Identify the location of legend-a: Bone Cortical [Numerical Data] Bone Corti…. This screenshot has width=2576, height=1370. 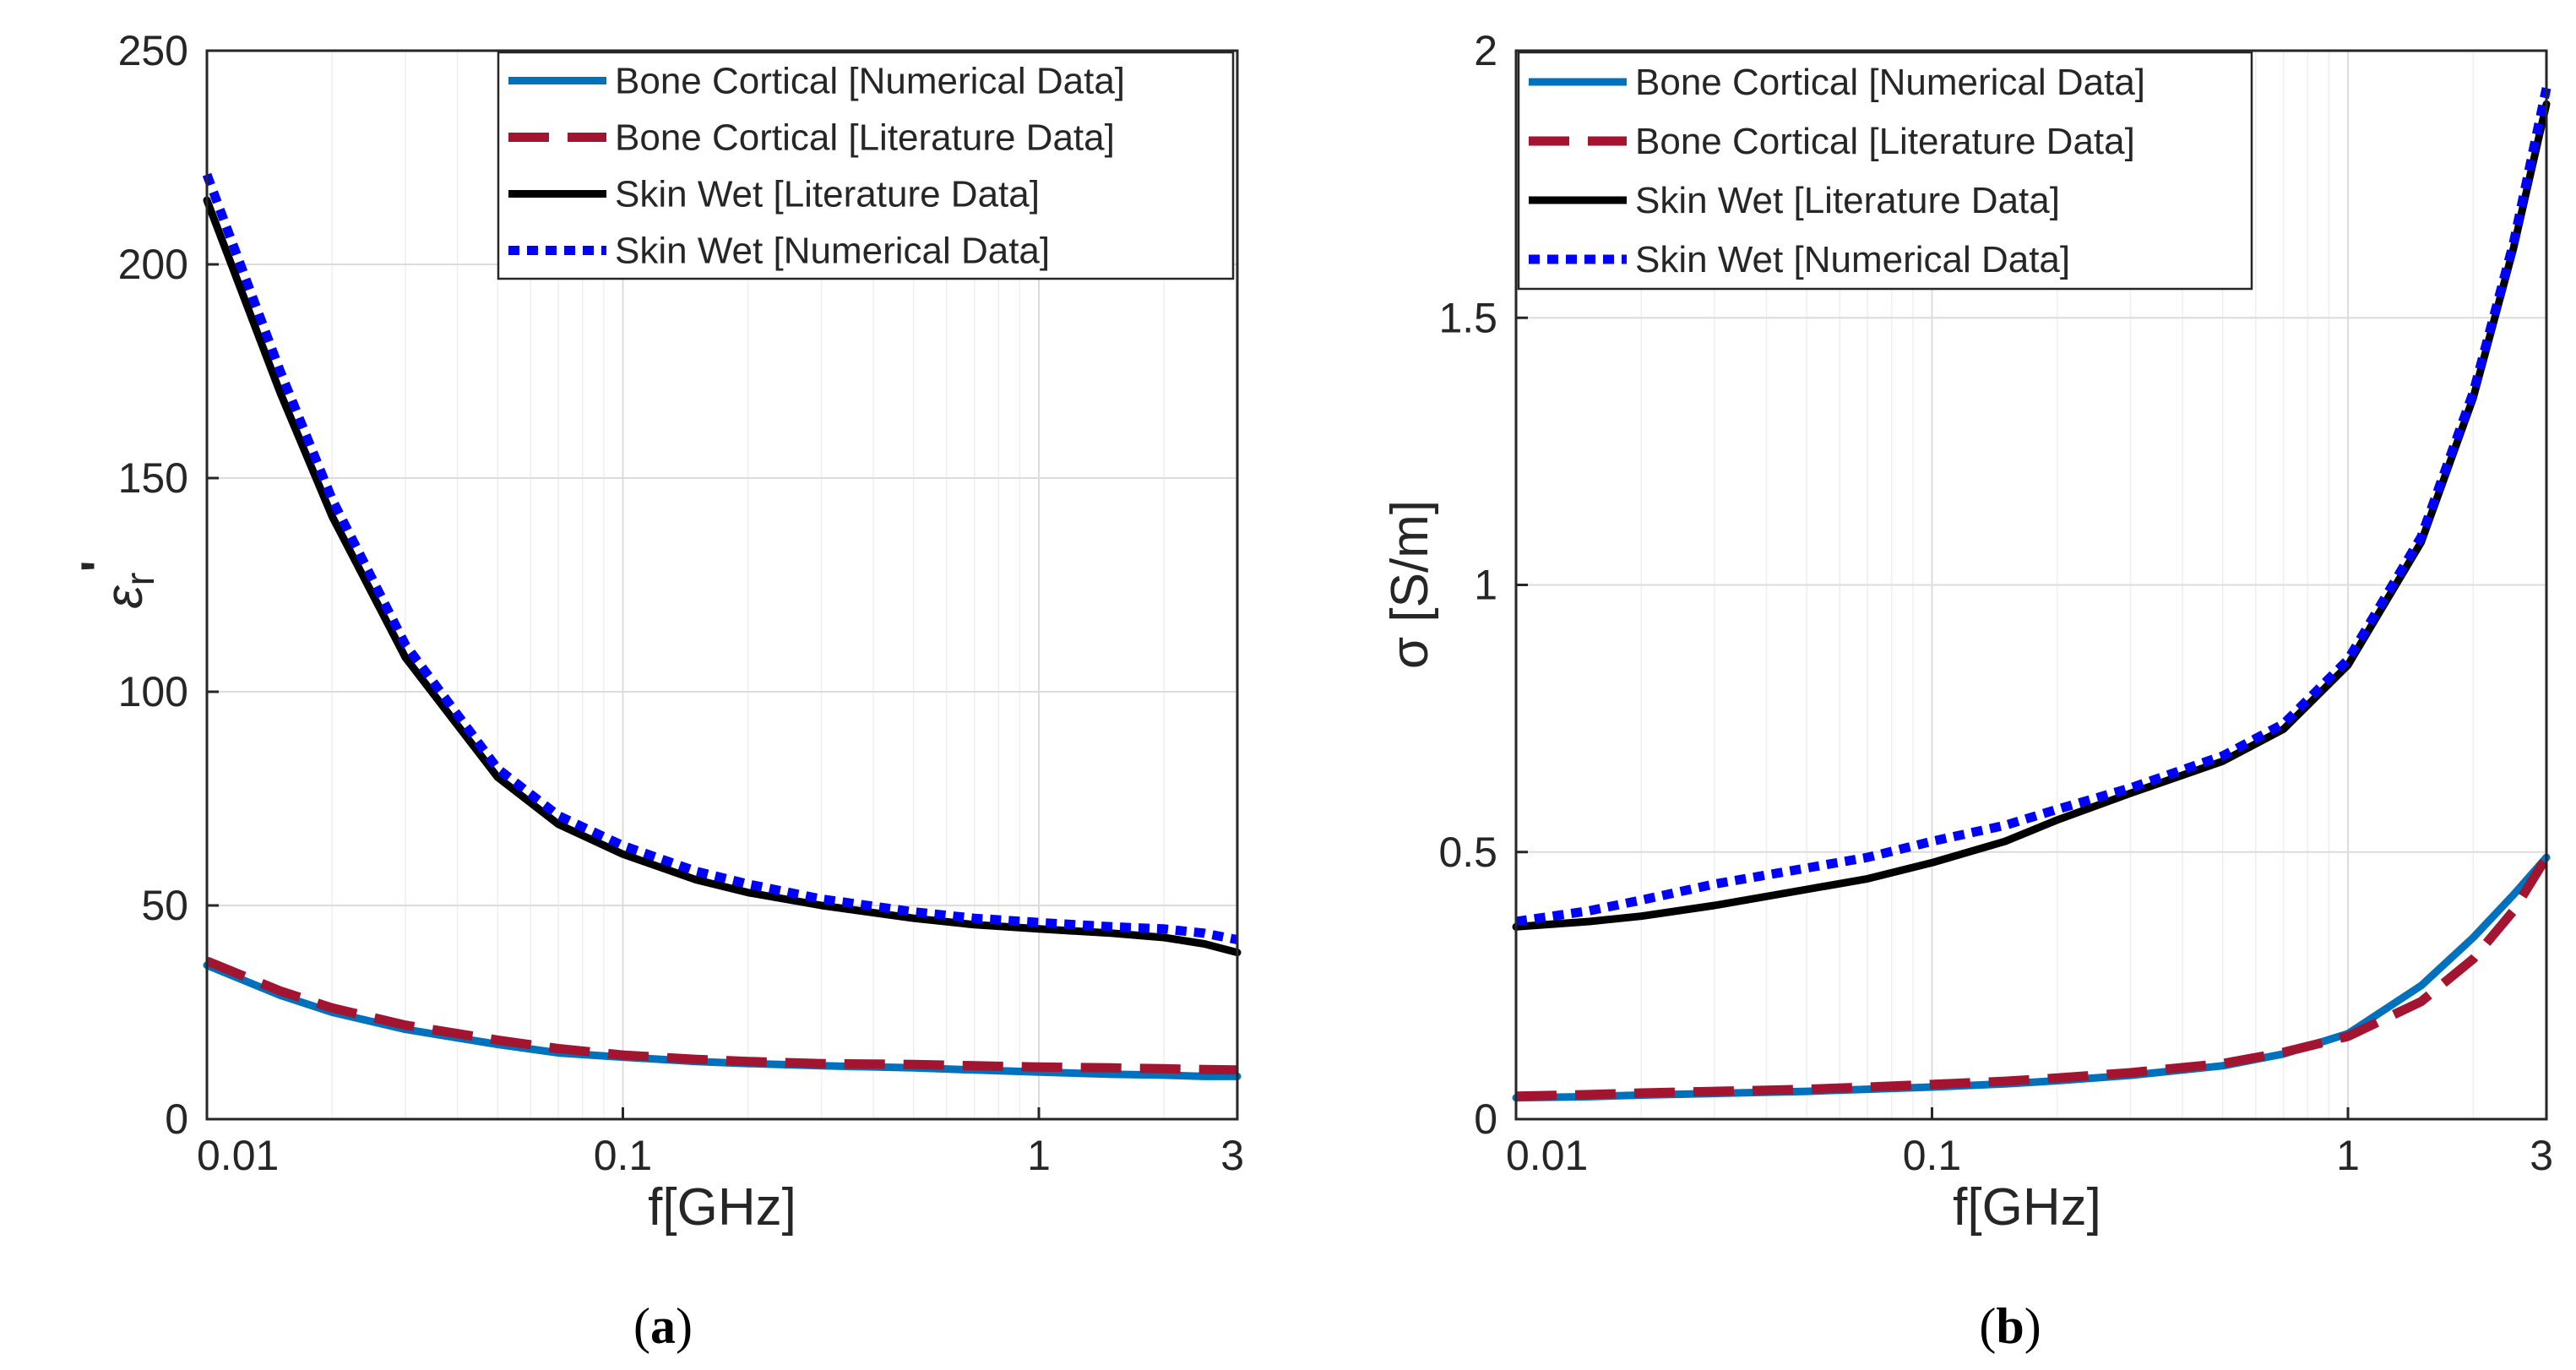
(866, 165).